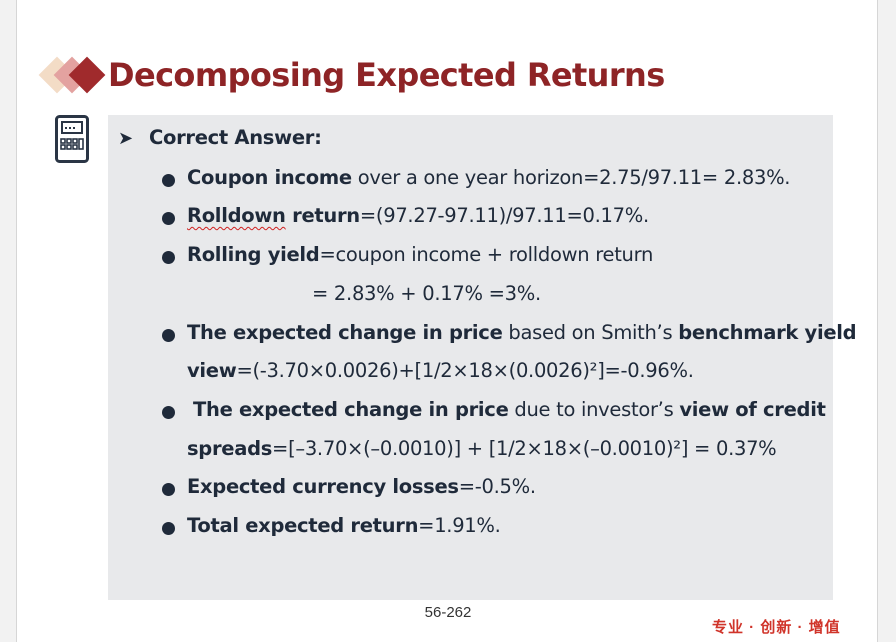 This screenshot has height=642, width=896. I want to click on bullet-total-return: Total expected return=1.91%., so click(344, 525).